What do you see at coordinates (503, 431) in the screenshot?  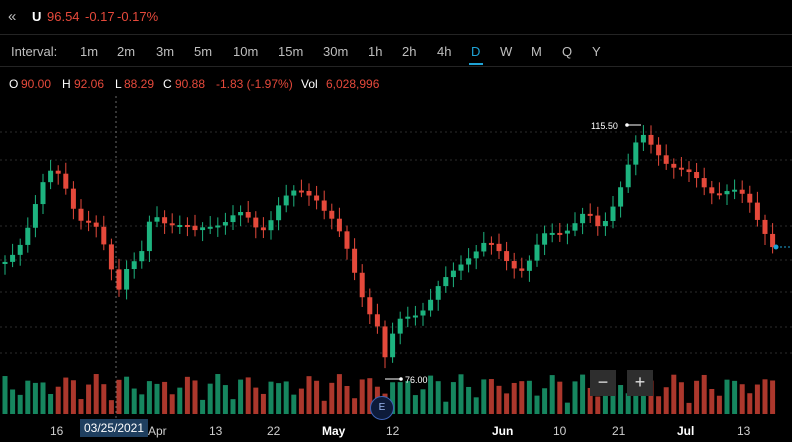 I see `x-label: Jun` at bounding box center [503, 431].